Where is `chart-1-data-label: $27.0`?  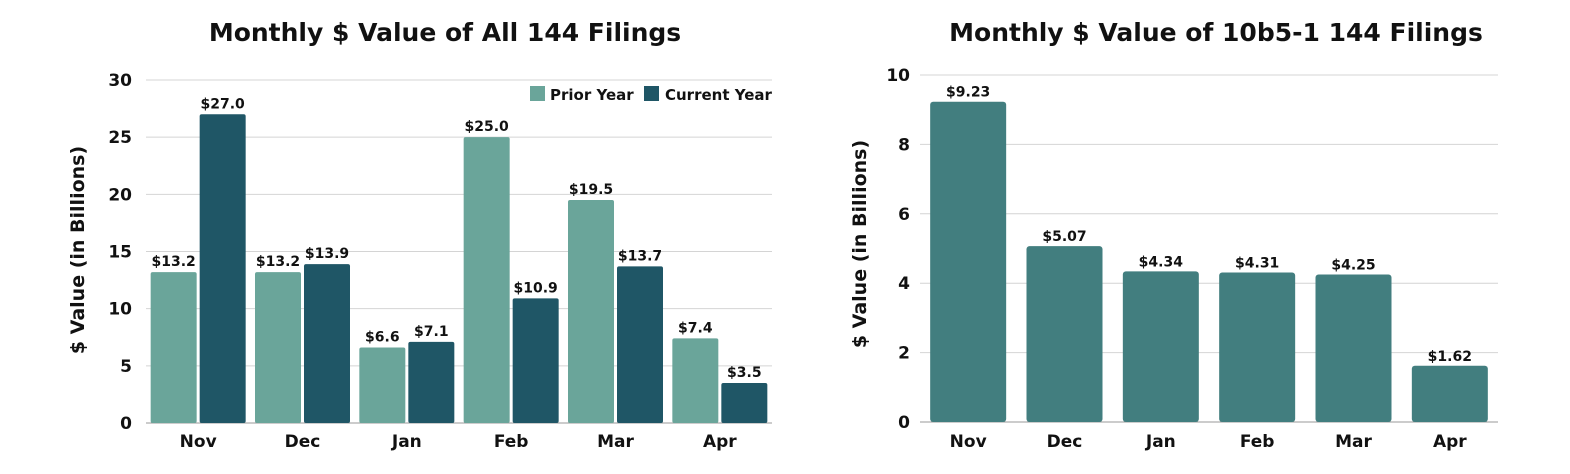 chart-1-data-label: $27.0 is located at coordinates (223, 104).